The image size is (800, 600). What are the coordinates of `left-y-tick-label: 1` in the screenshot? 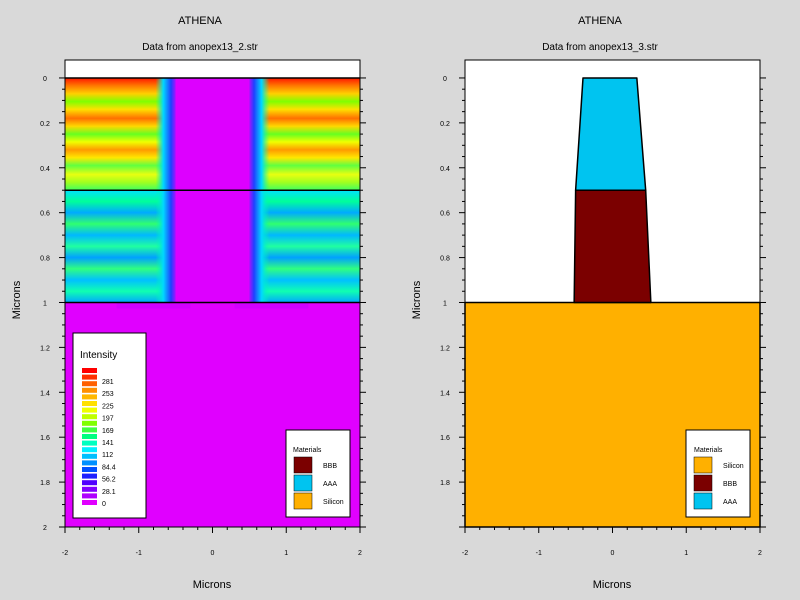 It's located at (45, 303).